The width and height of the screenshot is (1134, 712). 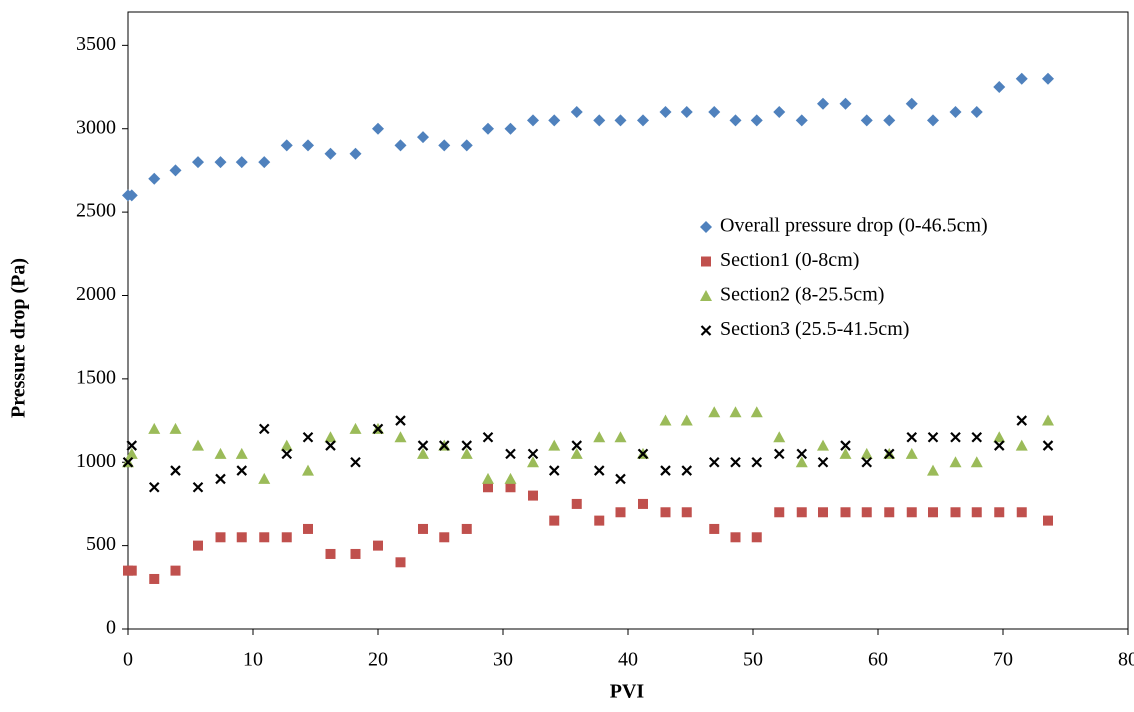 What do you see at coordinates (253, 660) in the screenshot?
I see `x-tick-label: 10` at bounding box center [253, 660].